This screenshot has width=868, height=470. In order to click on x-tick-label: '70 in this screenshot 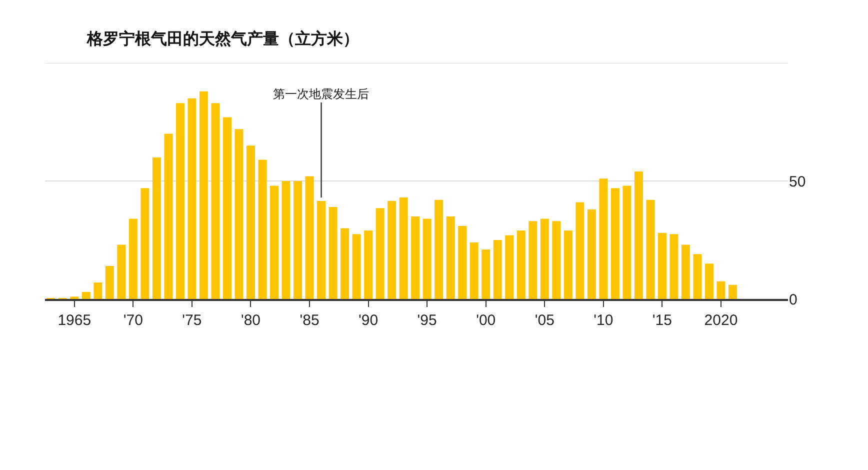, I will do `click(133, 320)`.